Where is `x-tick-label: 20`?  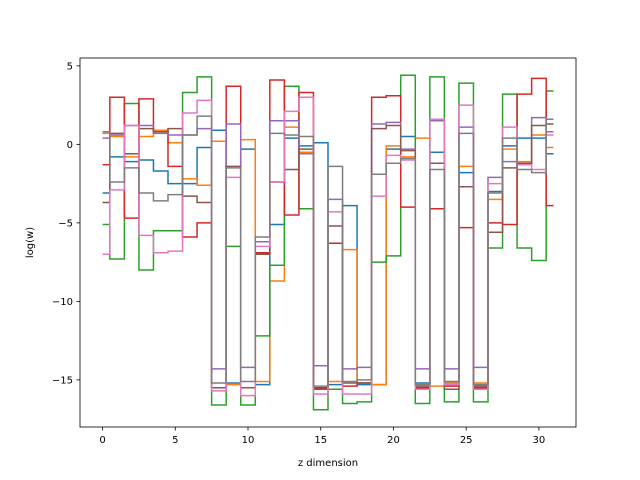
x-tick-label: 20 is located at coordinates (393, 440).